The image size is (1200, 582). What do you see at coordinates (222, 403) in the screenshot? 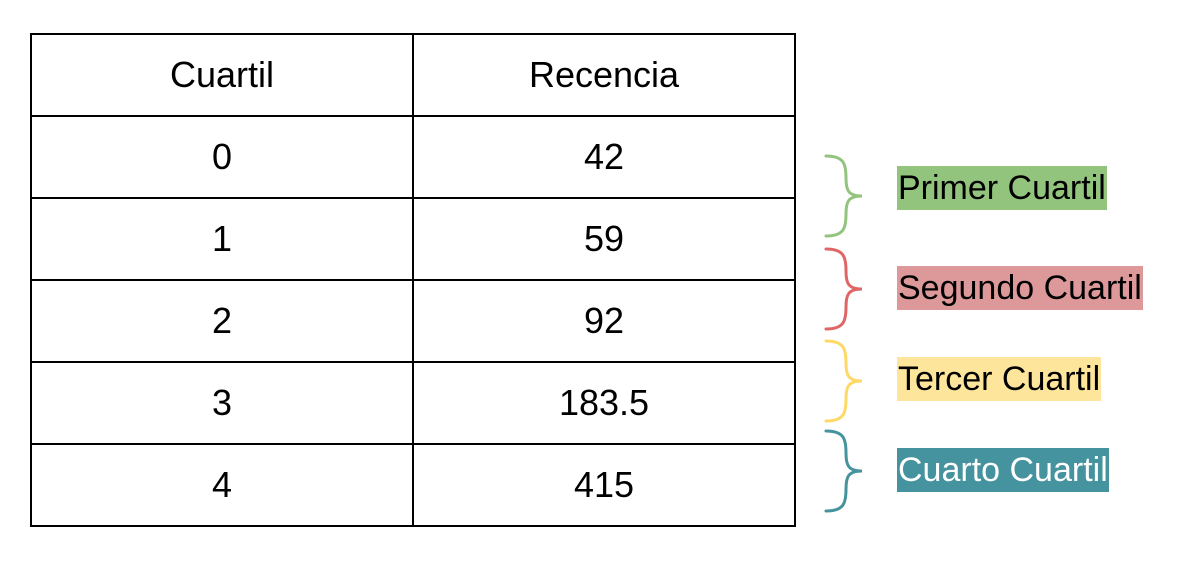
I see `cell-cuartil: 3` at bounding box center [222, 403].